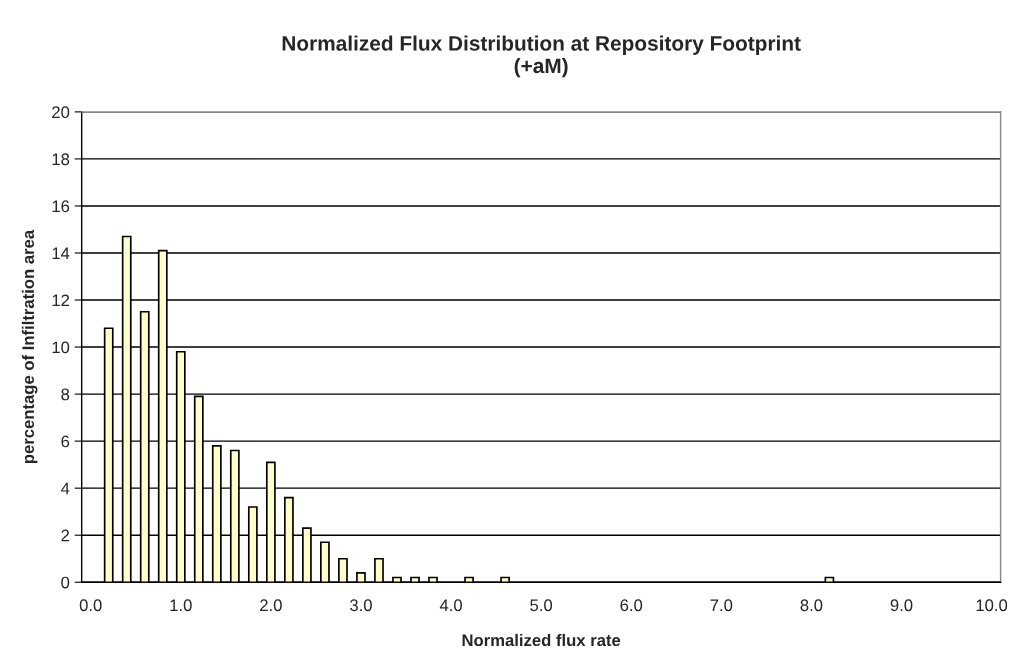 The height and width of the screenshot is (670, 1021). Describe the element at coordinates (361, 605) in the screenshot. I see `x-tick-label: 3.0` at that location.